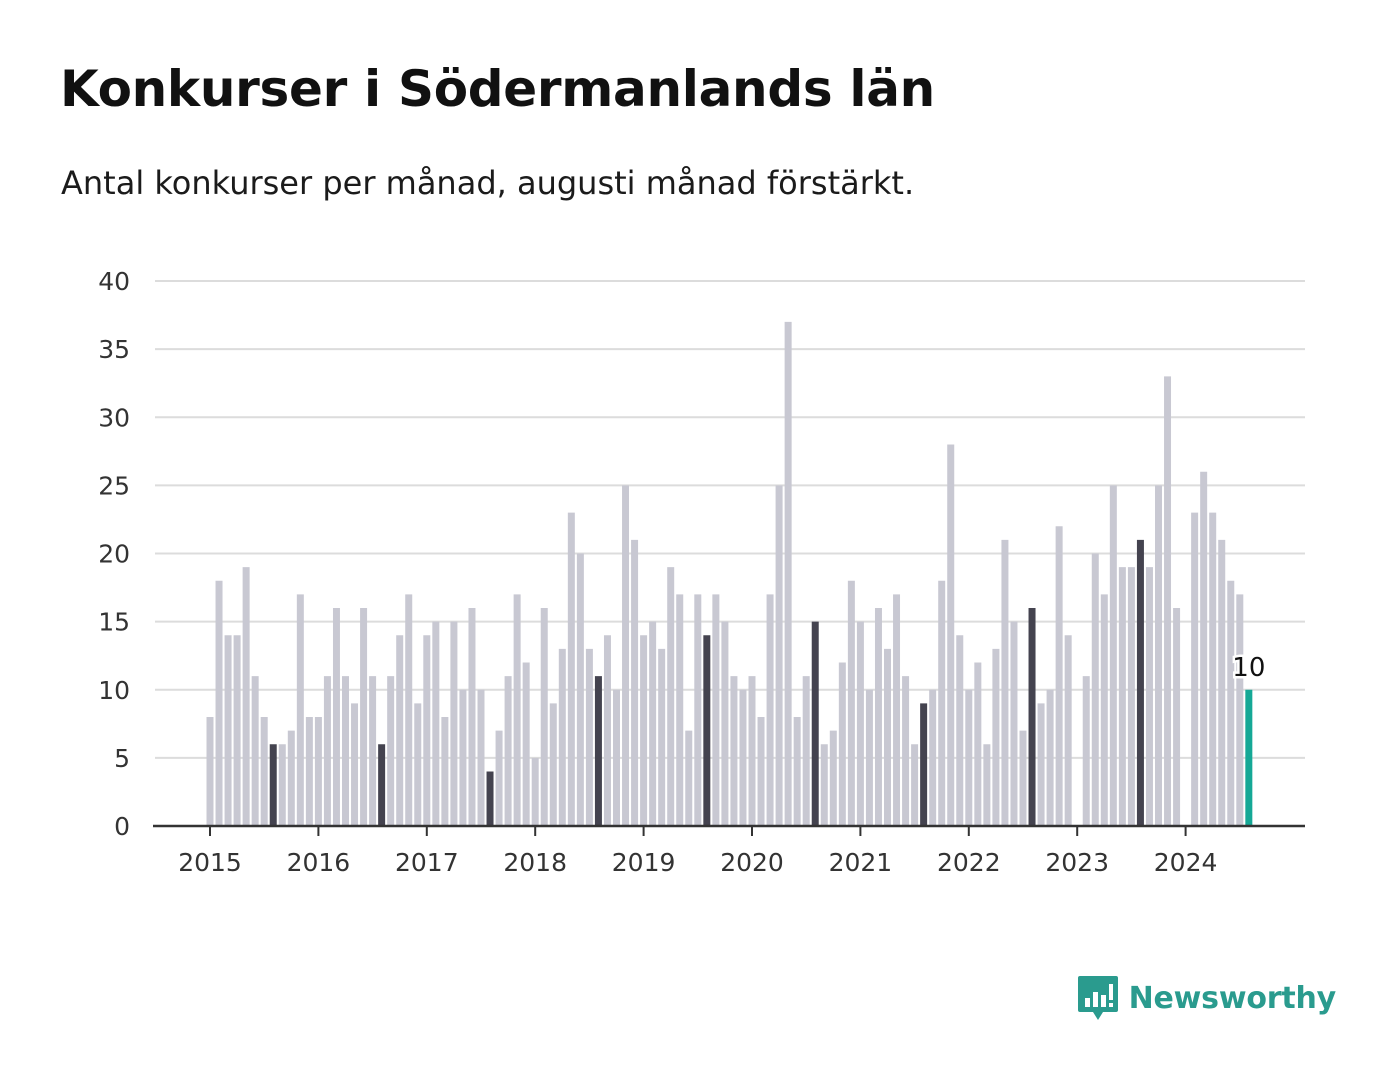 Image resolution: width=1400 pixels, height=1080 pixels. Describe the element at coordinates (122, 826) in the screenshot. I see `y-tick-label: 0` at that location.